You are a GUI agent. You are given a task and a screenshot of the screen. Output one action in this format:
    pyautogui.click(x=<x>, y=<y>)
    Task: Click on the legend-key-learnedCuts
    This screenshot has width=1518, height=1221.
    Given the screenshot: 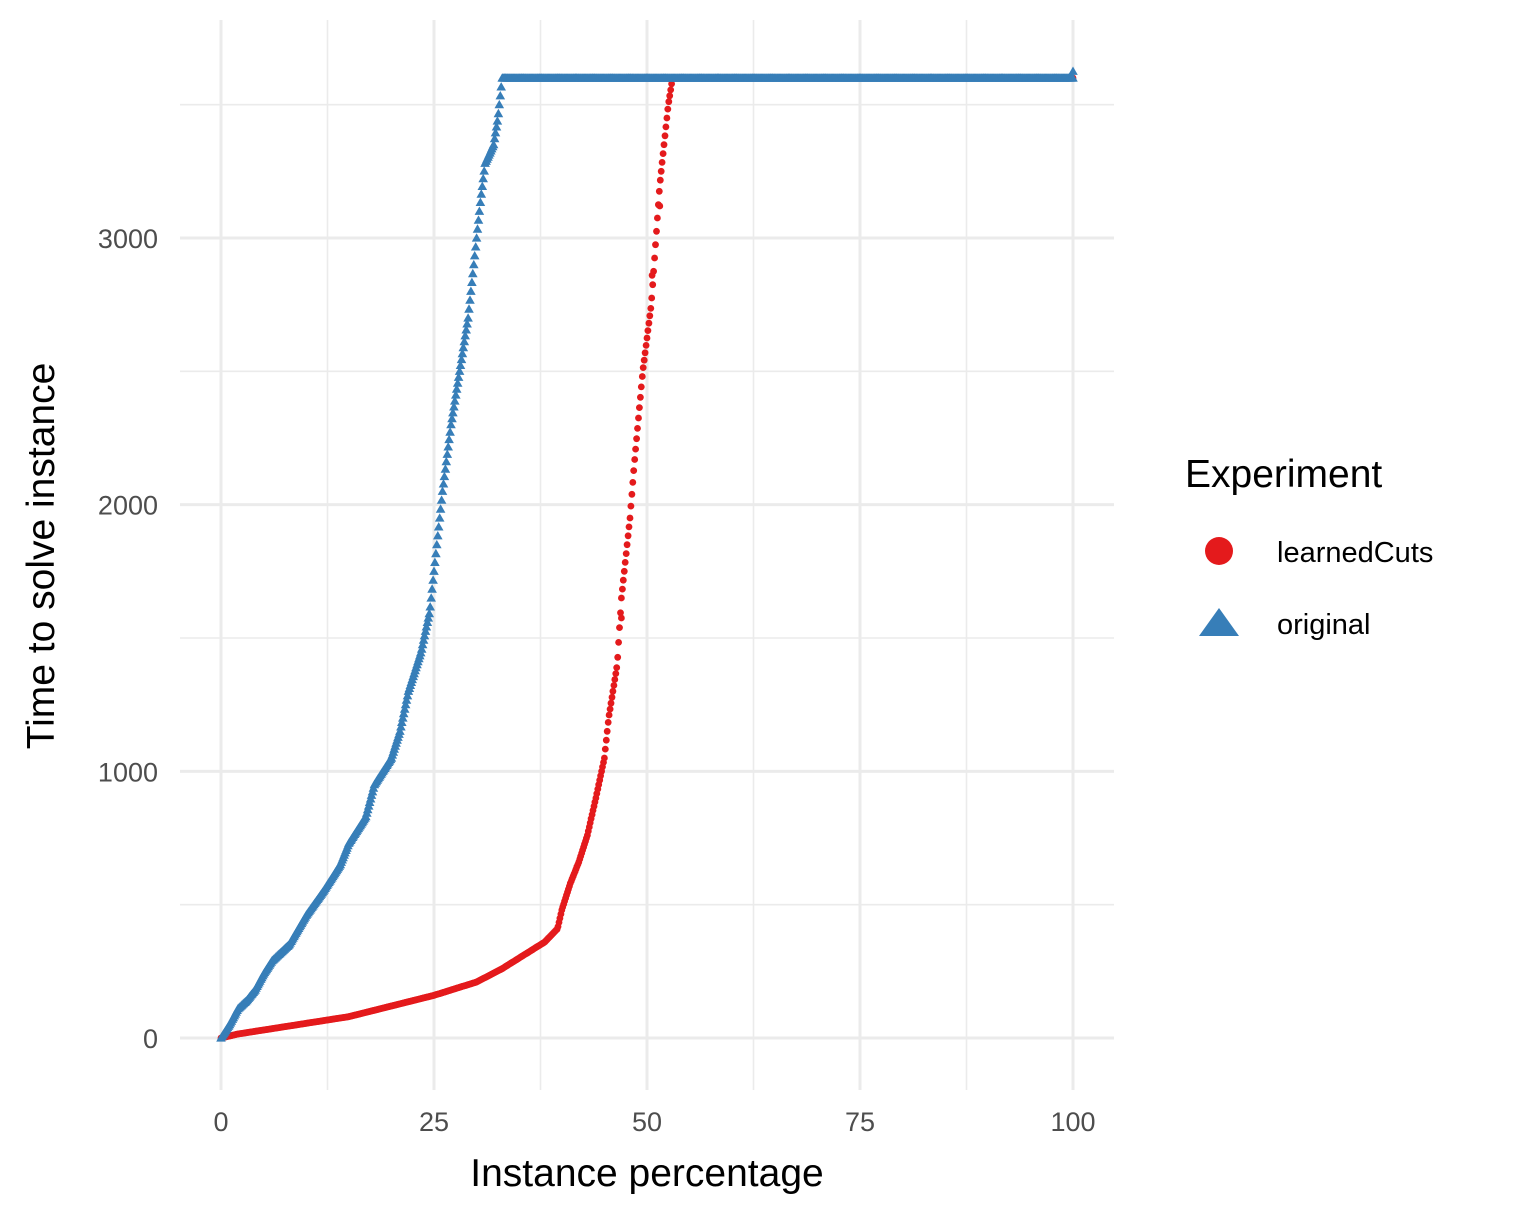 What is the action you would take?
    pyautogui.click(x=1219, y=551)
    